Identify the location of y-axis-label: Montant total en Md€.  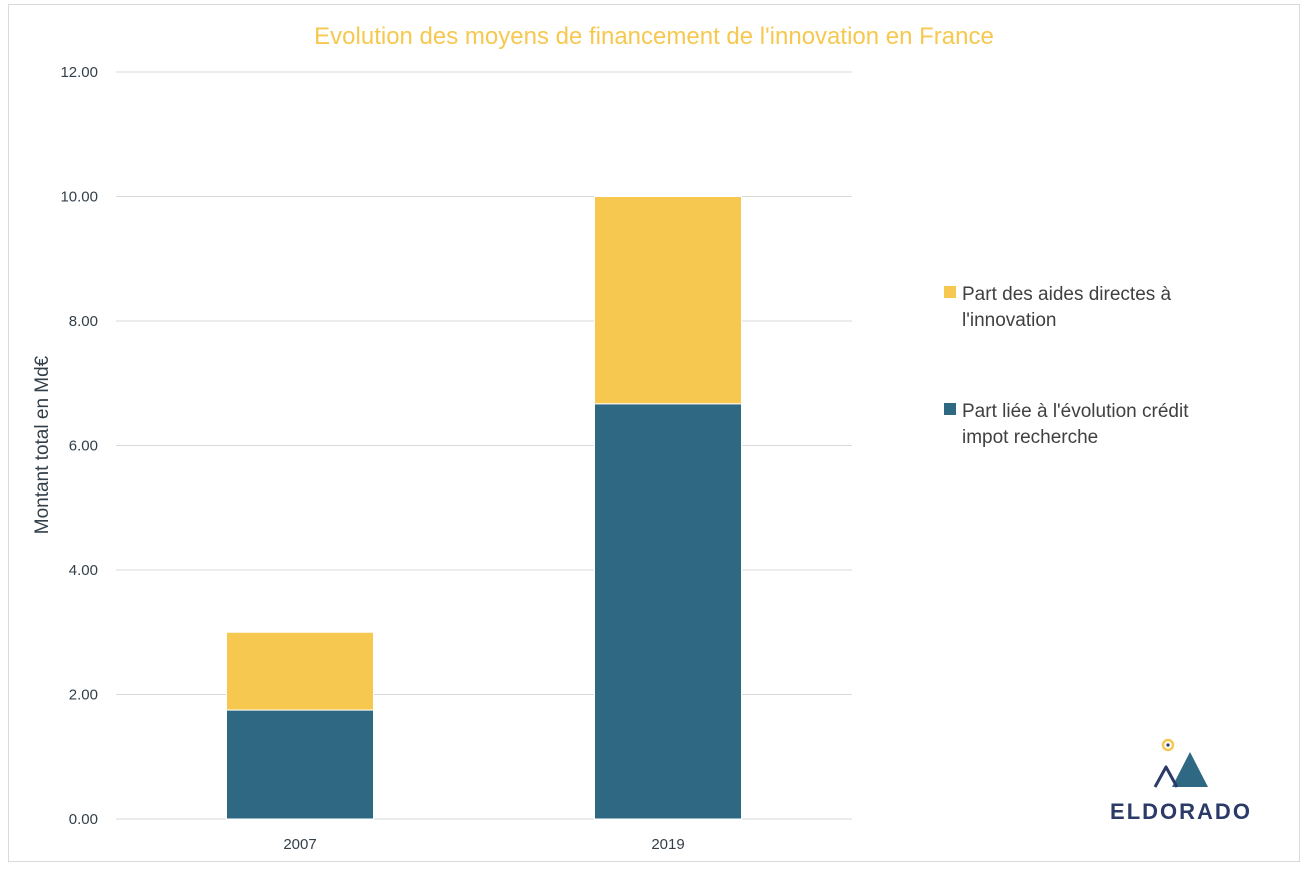
(42, 444).